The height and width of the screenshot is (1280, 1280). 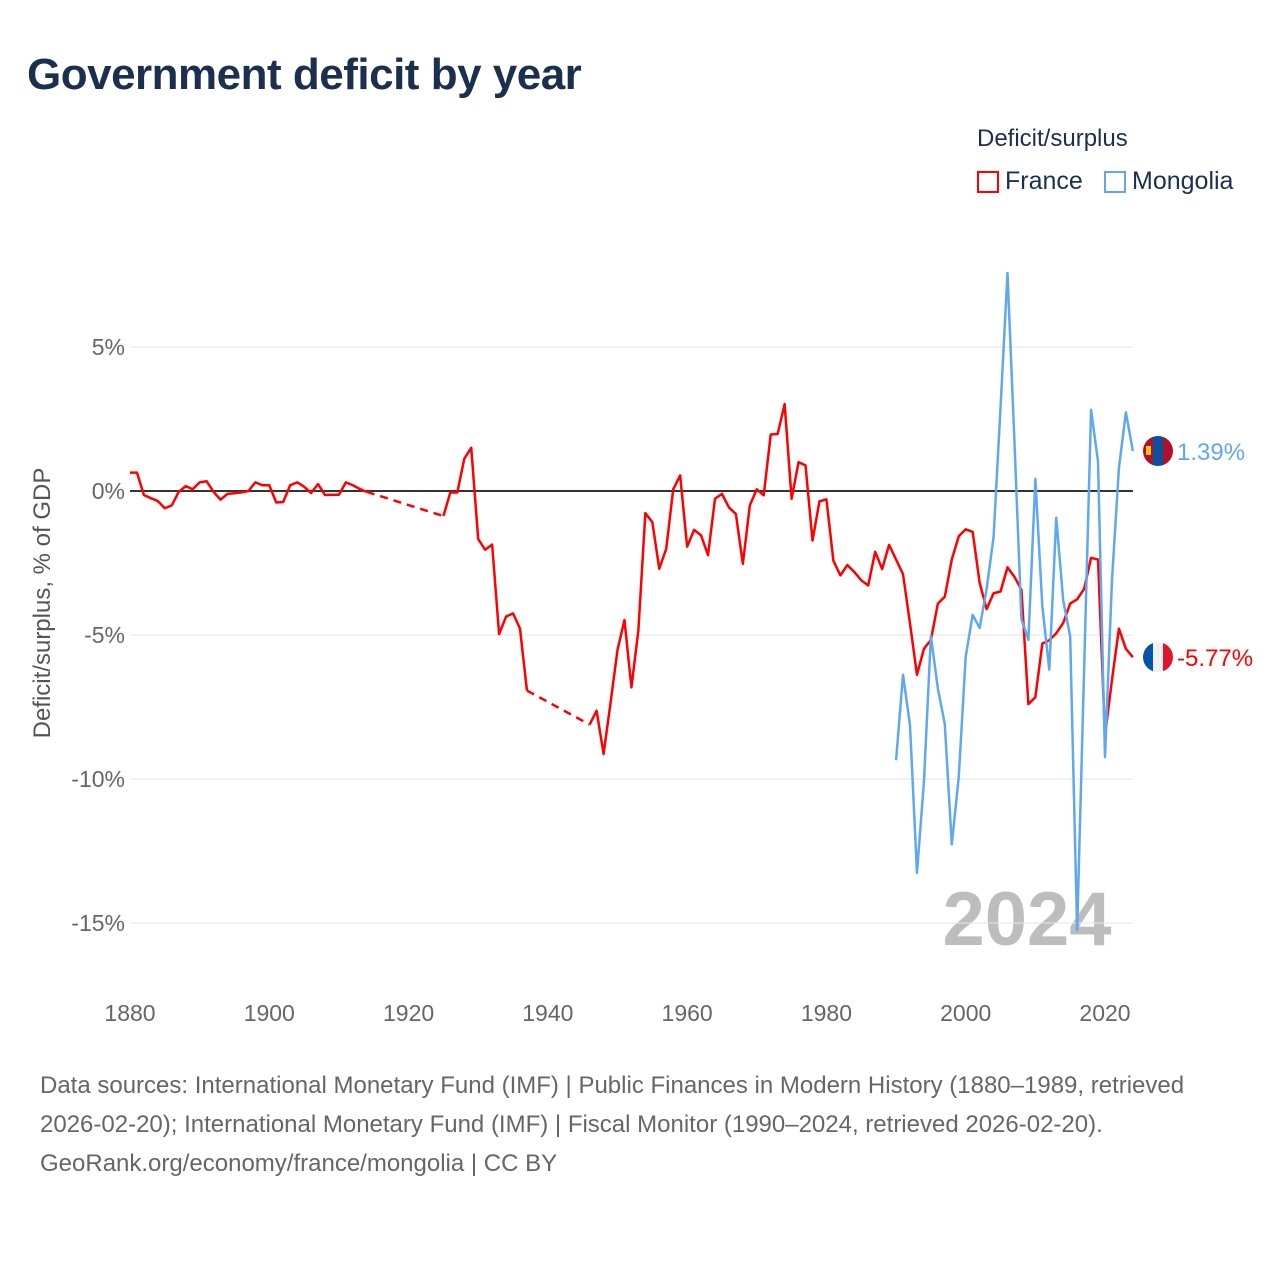 What do you see at coordinates (104, 635) in the screenshot?
I see `y-tick-label: -5%` at bounding box center [104, 635].